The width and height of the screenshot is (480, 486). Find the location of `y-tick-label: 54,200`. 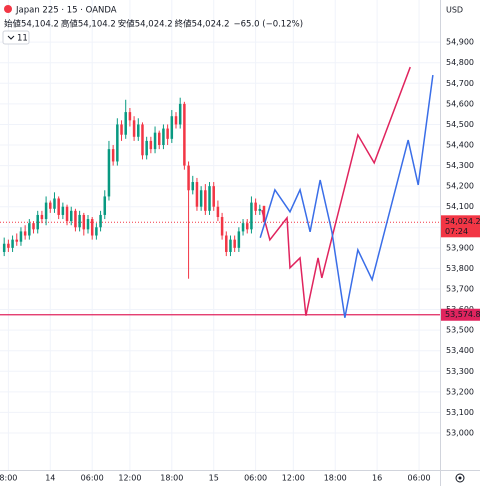

y-tick-label: 54,200 is located at coordinates (460, 186).